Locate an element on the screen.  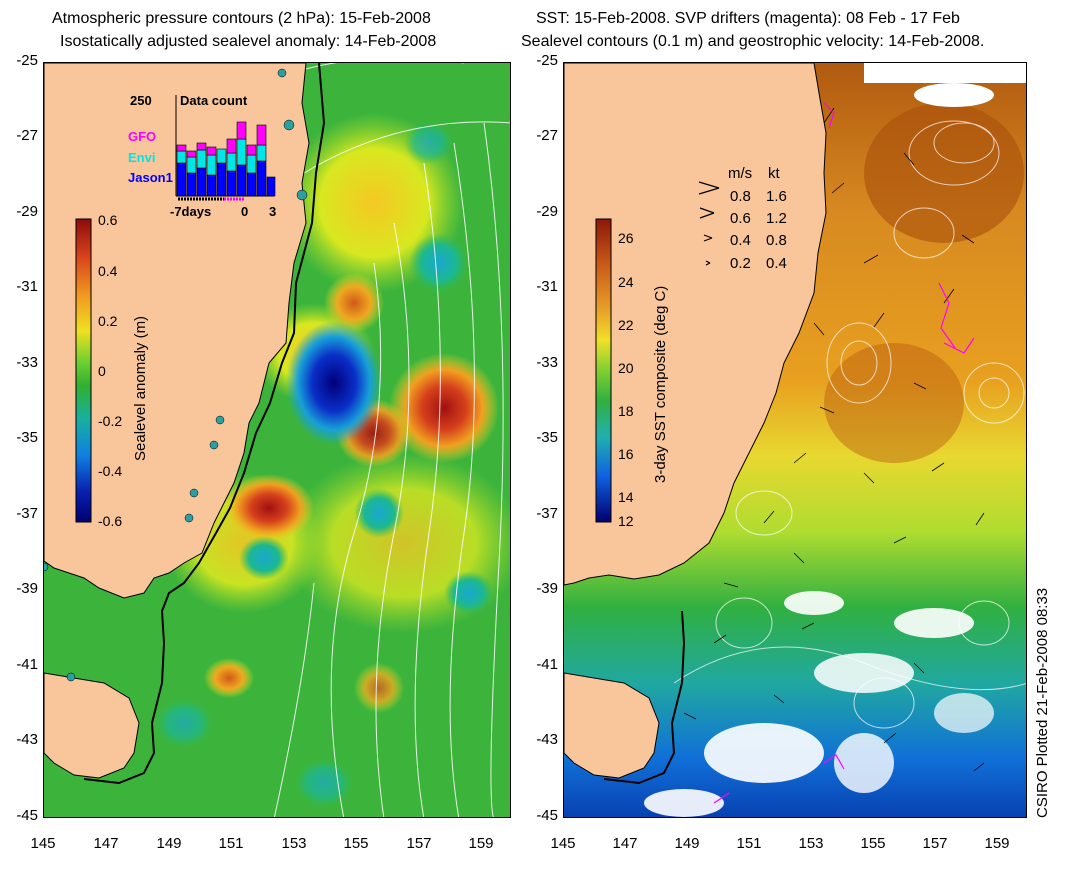
velocity-row-0-ms: 0.8 is located at coordinates (740, 196).